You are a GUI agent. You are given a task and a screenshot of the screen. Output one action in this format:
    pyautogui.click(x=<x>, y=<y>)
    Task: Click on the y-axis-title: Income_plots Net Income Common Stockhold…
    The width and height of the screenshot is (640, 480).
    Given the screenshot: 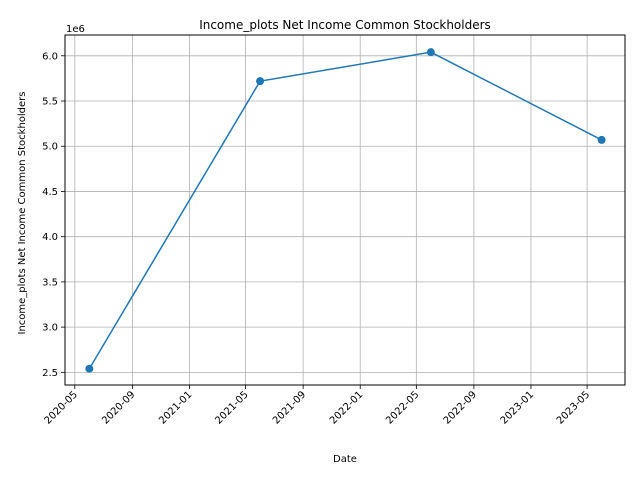 What is the action you would take?
    pyautogui.click(x=22, y=212)
    